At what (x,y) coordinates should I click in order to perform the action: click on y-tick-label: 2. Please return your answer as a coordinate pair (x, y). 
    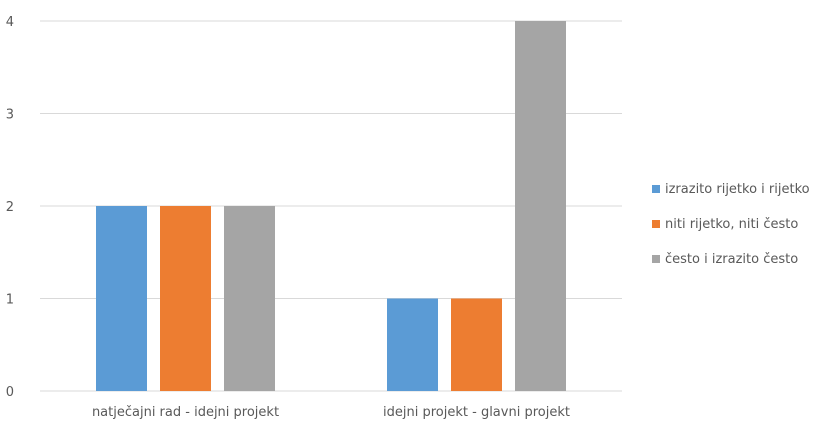
    Looking at the image, I should click on (10, 207).